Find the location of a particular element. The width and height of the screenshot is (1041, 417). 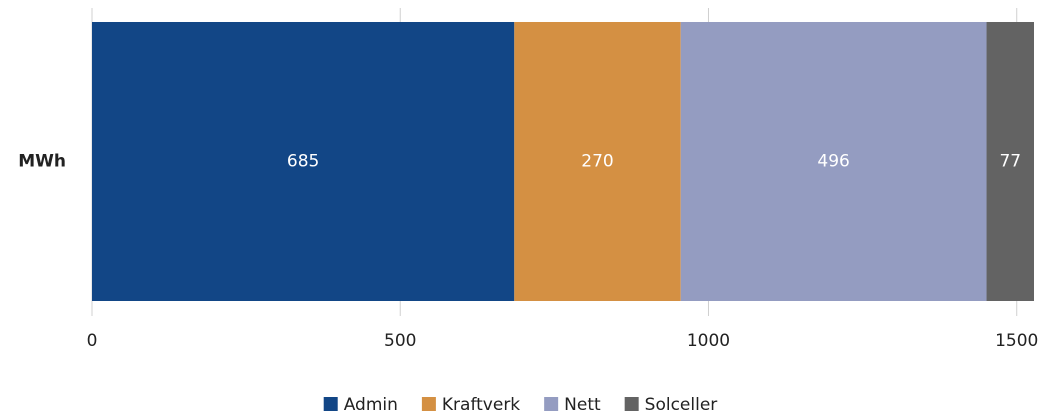

data-label: 77 is located at coordinates (1010, 162).